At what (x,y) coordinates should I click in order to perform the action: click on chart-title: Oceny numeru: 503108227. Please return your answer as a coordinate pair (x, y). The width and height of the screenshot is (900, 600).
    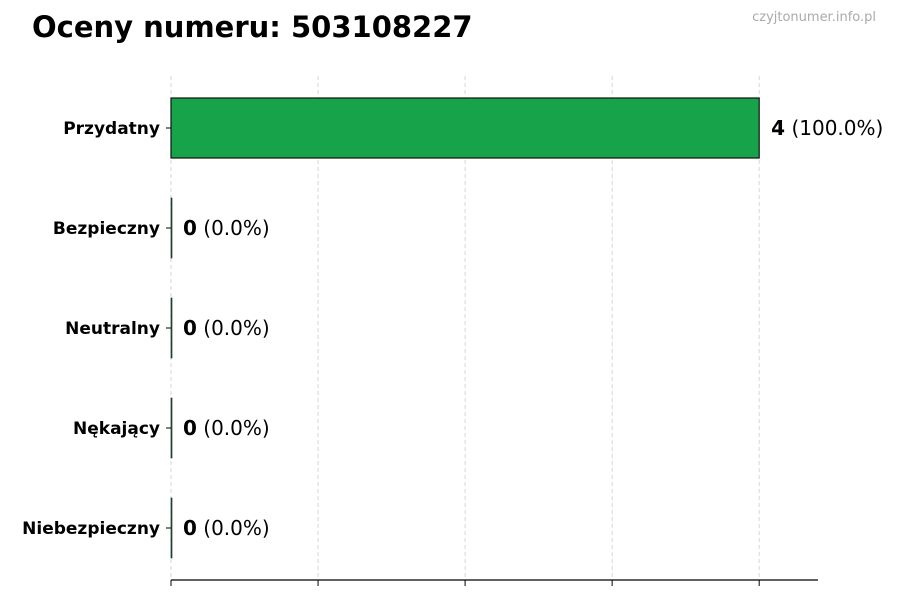
    Looking at the image, I should click on (252, 27).